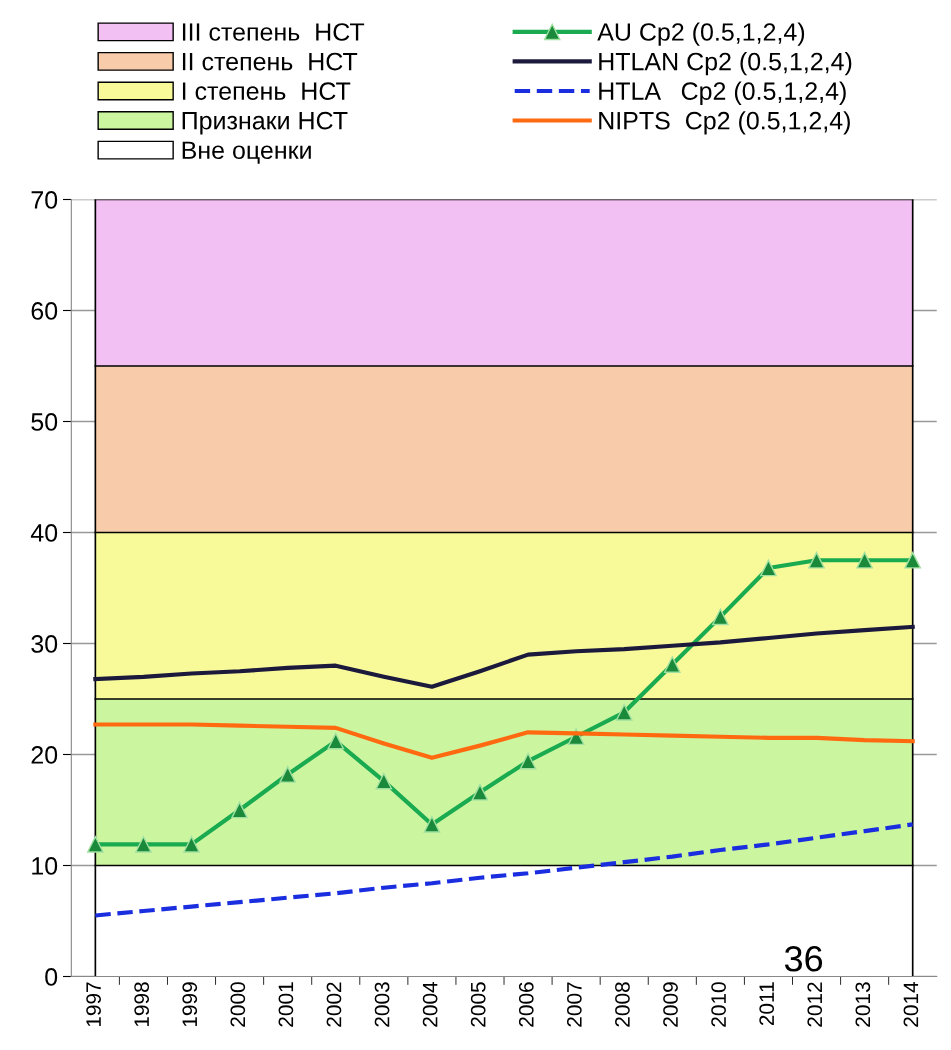 The height and width of the screenshot is (1050, 951). What do you see at coordinates (574, 1004) in the screenshot?
I see `x-tick-label: 2007` at bounding box center [574, 1004].